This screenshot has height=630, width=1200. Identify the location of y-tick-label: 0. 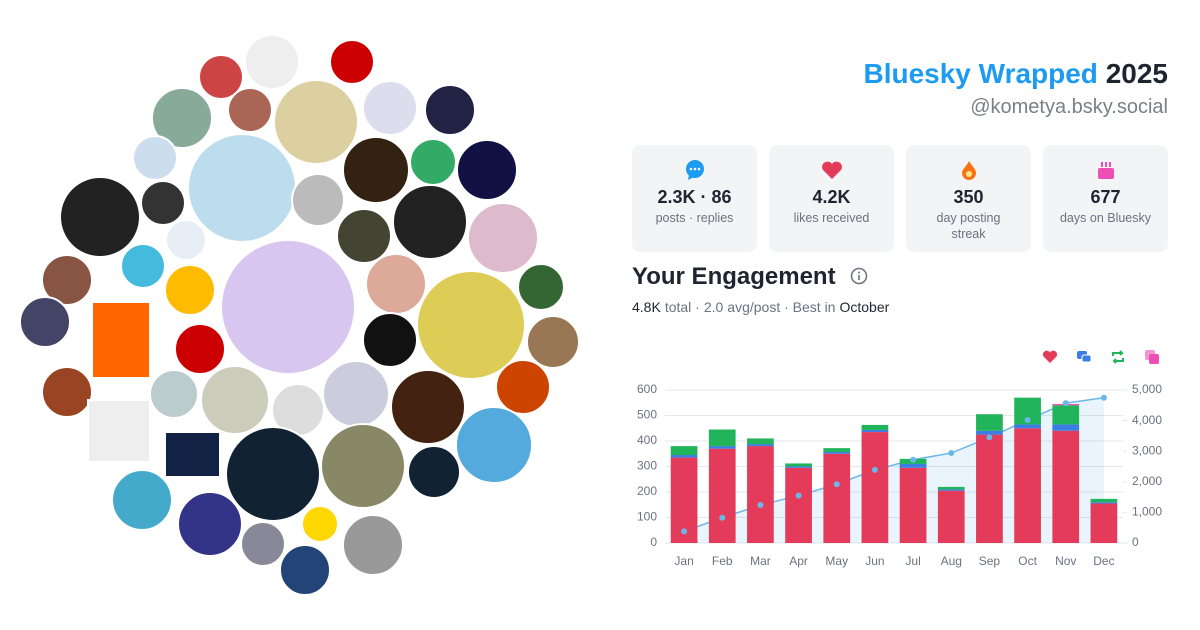
(653, 542).